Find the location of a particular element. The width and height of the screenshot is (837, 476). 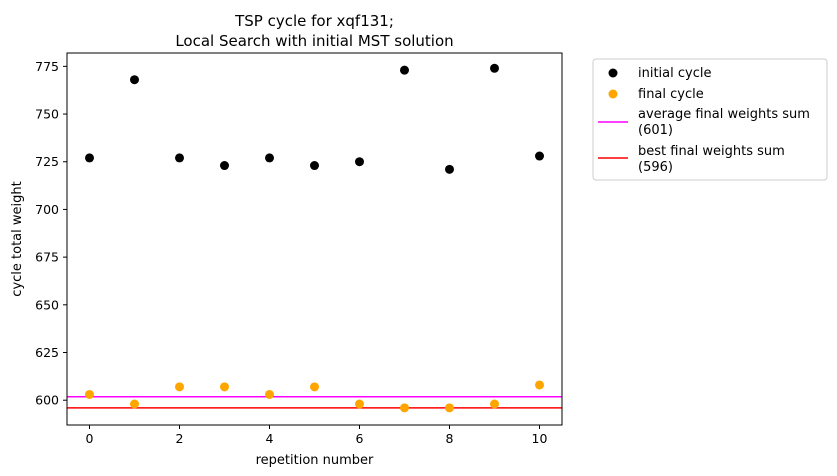

y-tick-label-700: 700 is located at coordinates (47, 209).